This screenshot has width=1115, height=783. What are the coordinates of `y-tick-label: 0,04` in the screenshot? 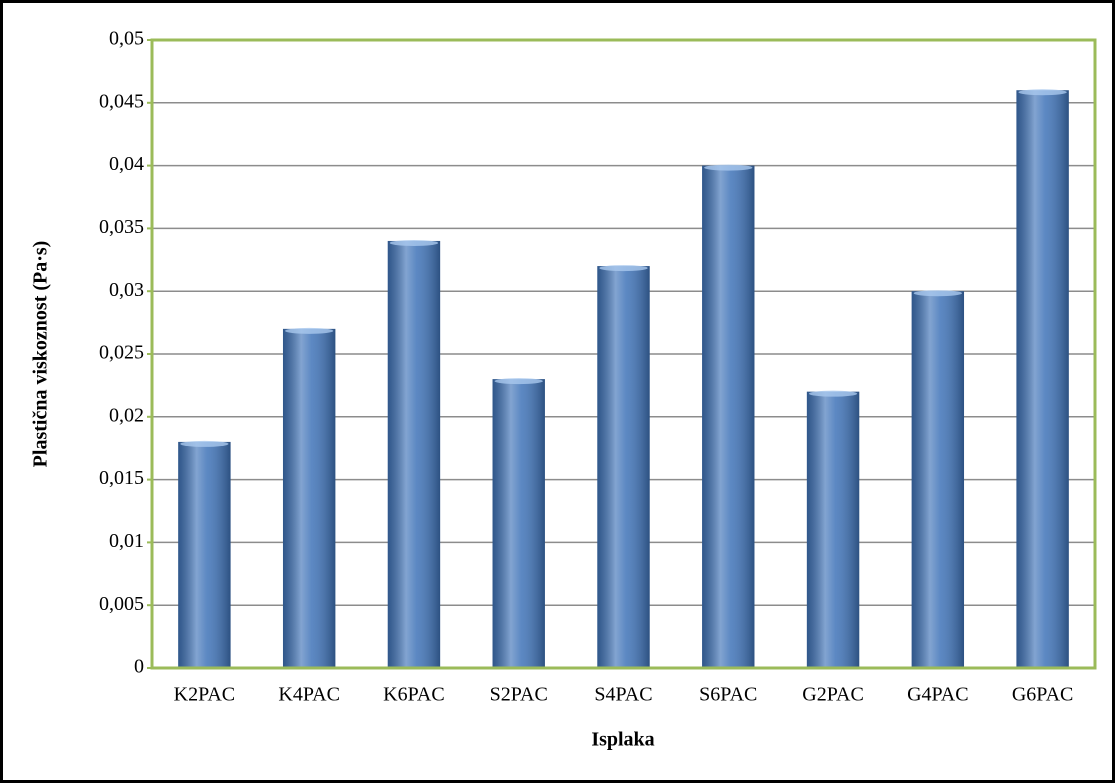 It's located at (126, 164).